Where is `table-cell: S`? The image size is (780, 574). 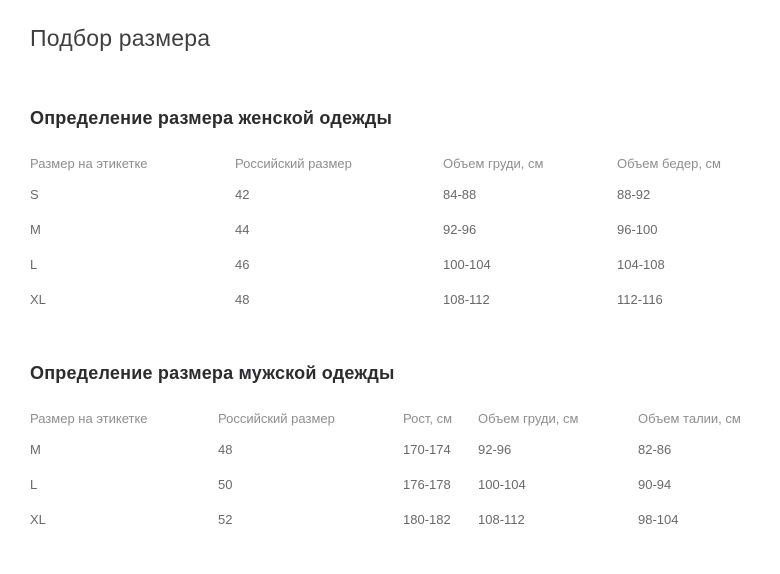 table-cell: S is located at coordinates (34, 194).